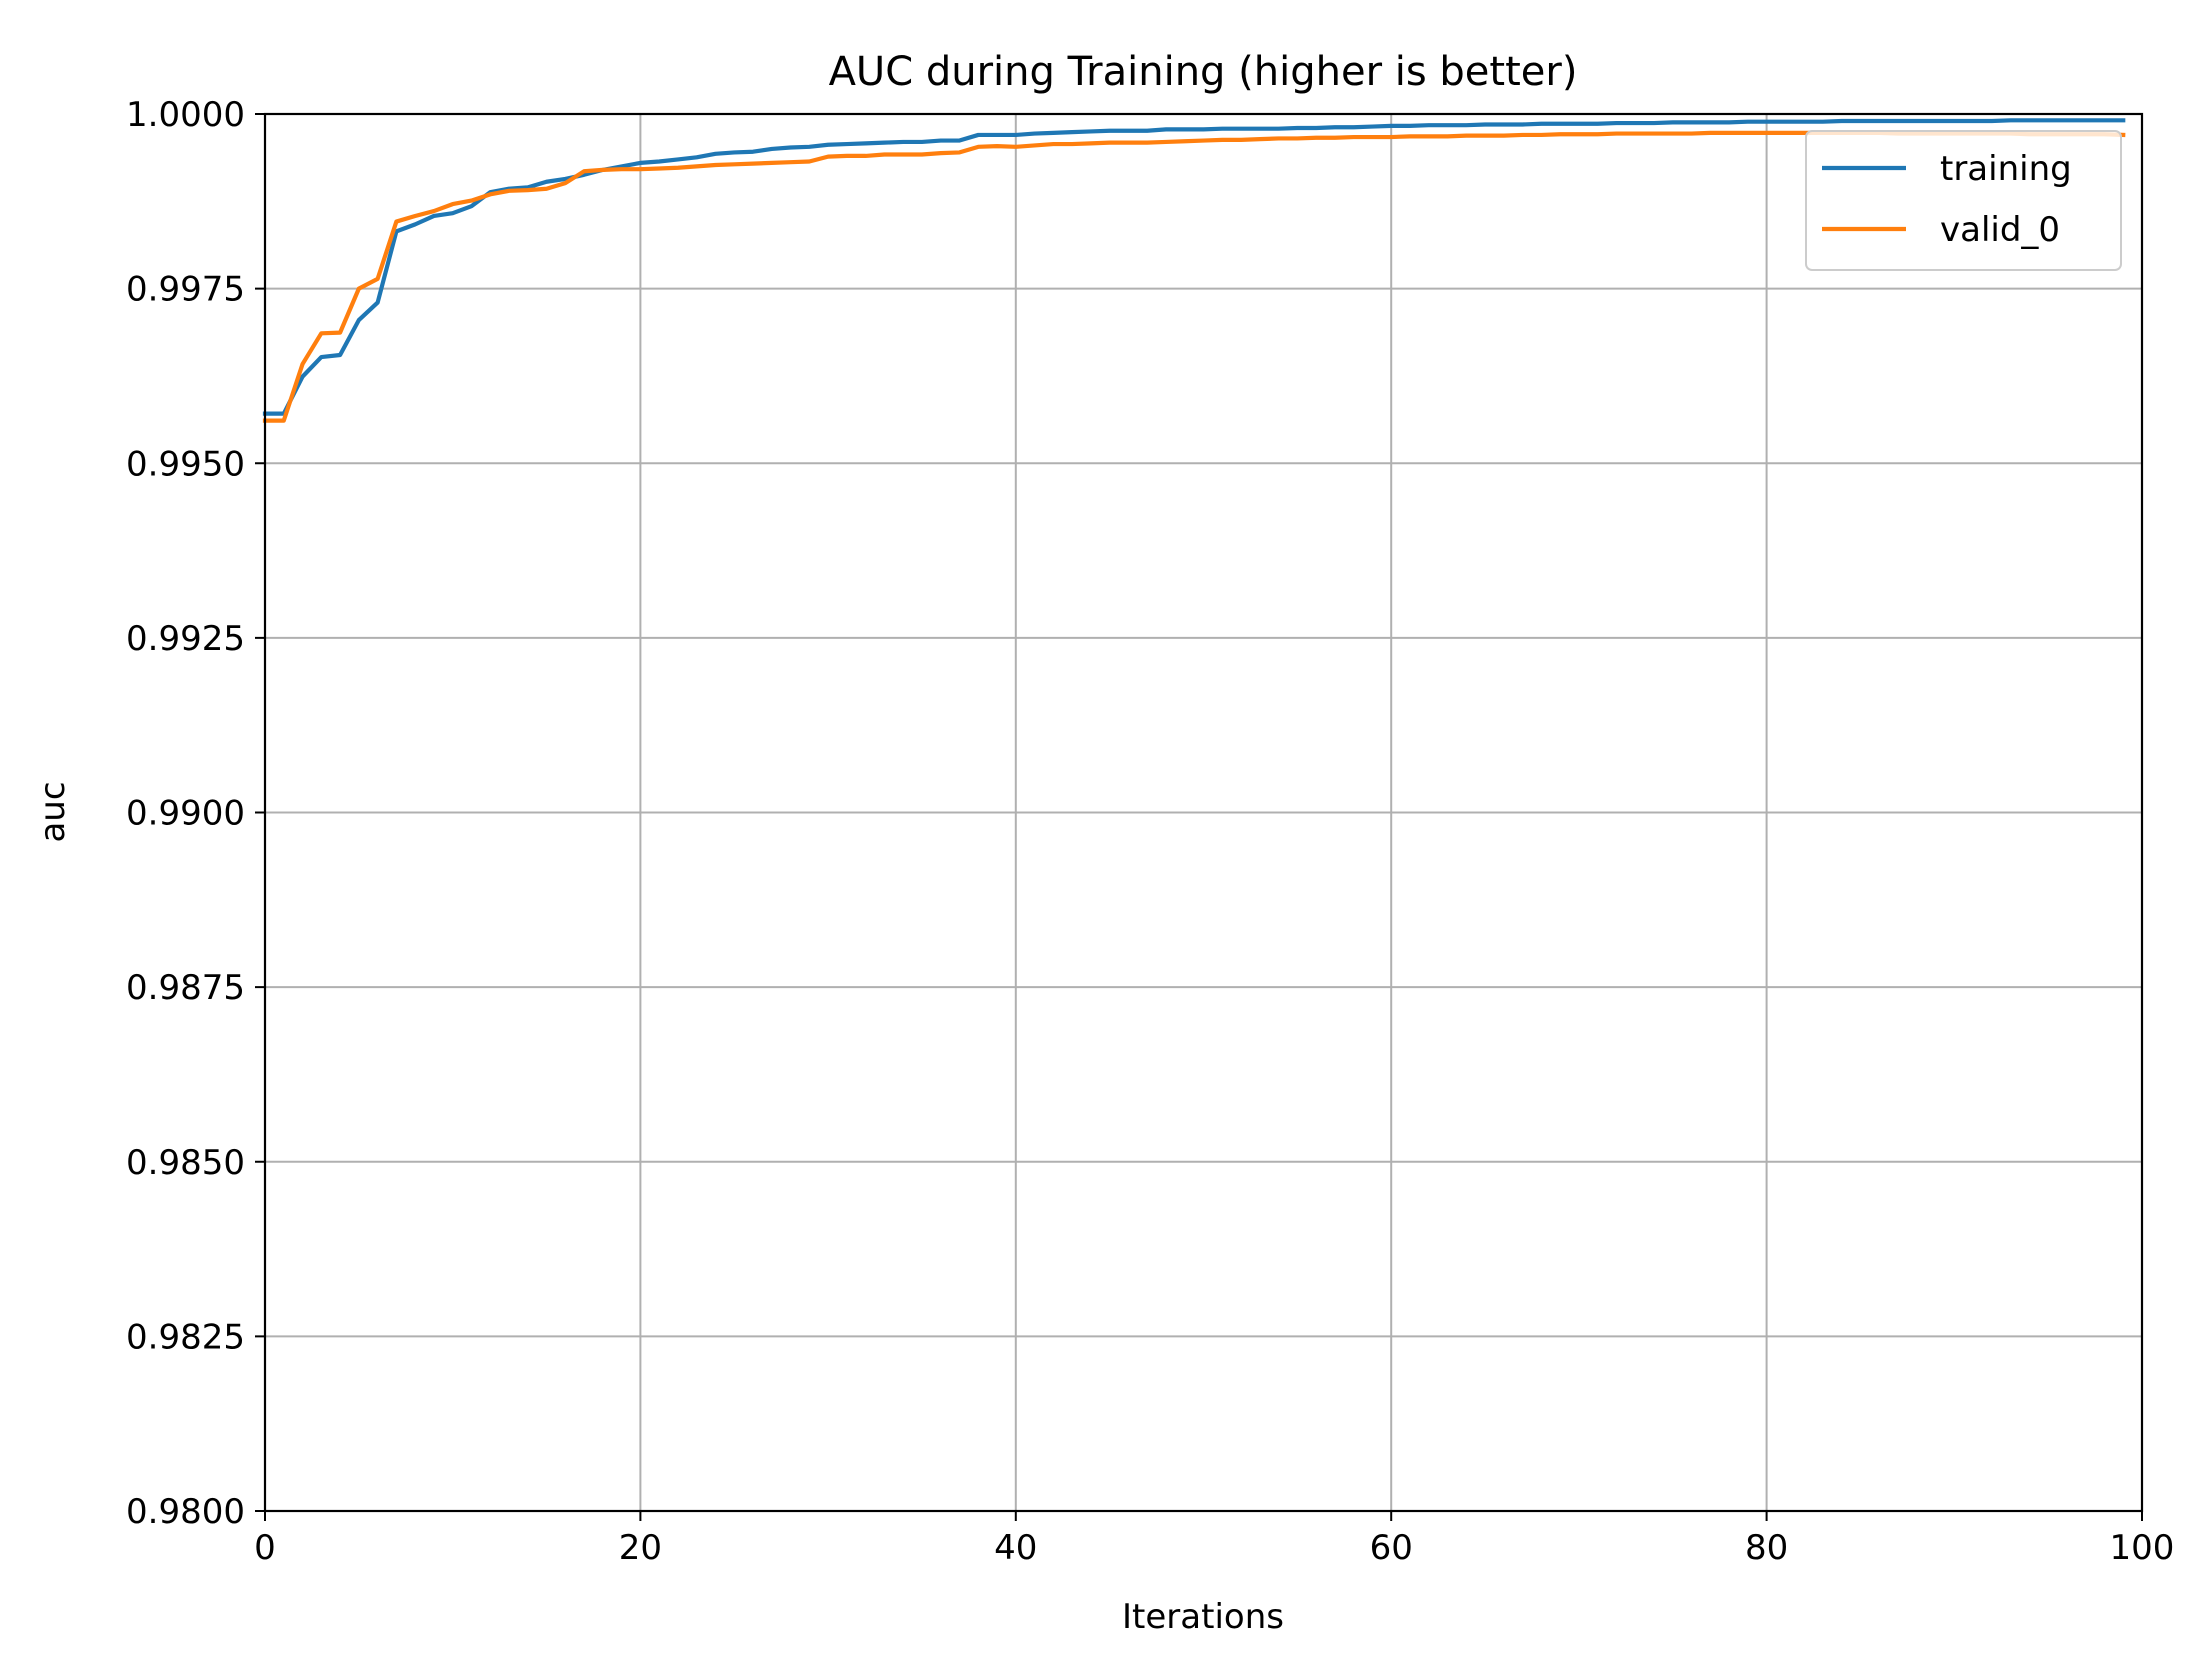  I want to click on y-tick-label: 0.9975, so click(185, 290).